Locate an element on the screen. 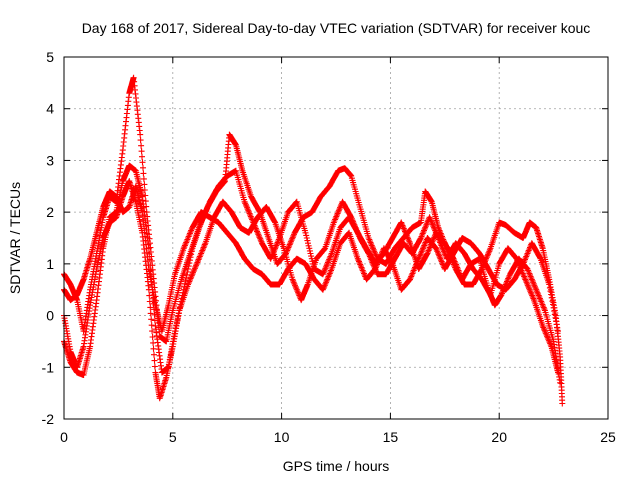  y-tick-label: 0 is located at coordinates (50, 316).